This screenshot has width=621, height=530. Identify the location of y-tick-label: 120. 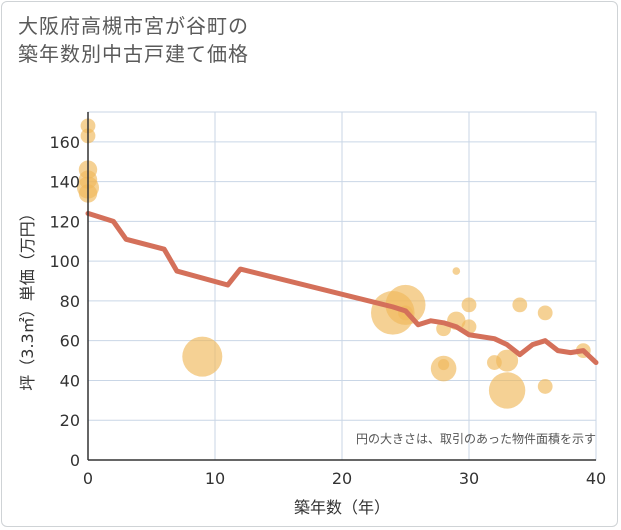
(64, 221).